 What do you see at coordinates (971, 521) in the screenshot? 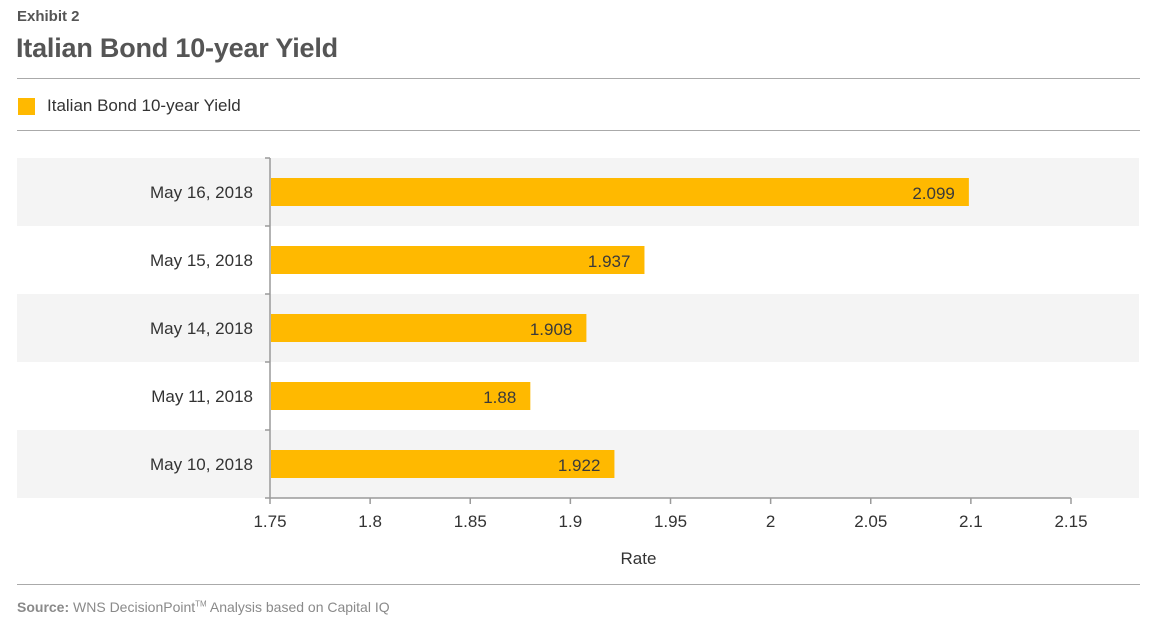
I see `x-tick-label: 2.1` at bounding box center [971, 521].